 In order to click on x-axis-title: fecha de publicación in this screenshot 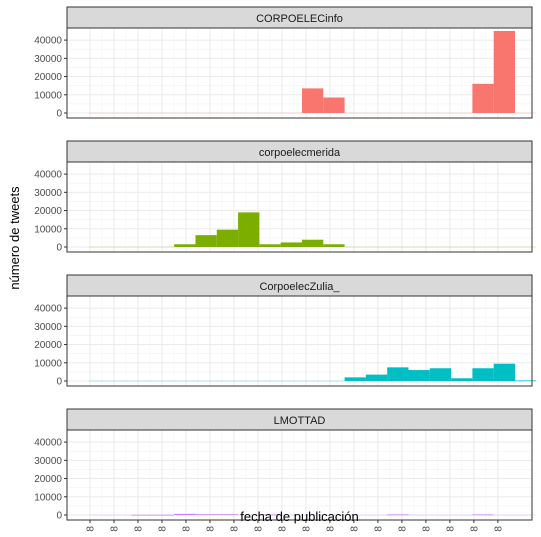, I will do `click(299, 516)`.